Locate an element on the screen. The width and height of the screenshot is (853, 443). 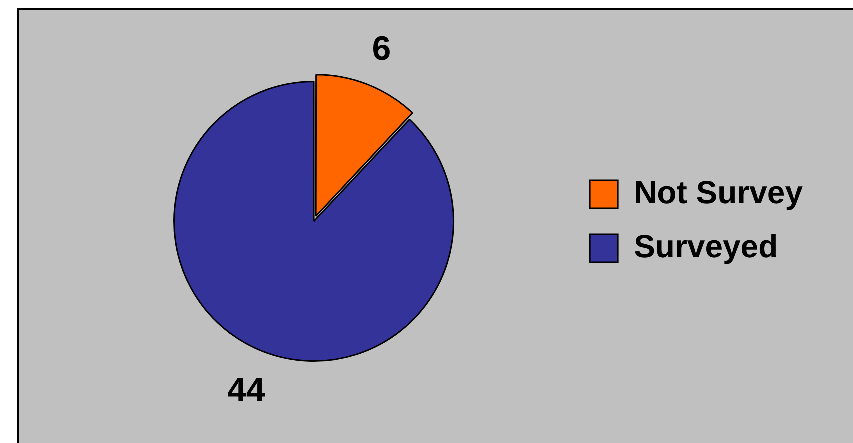
data-label: 6 is located at coordinates (382, 49).